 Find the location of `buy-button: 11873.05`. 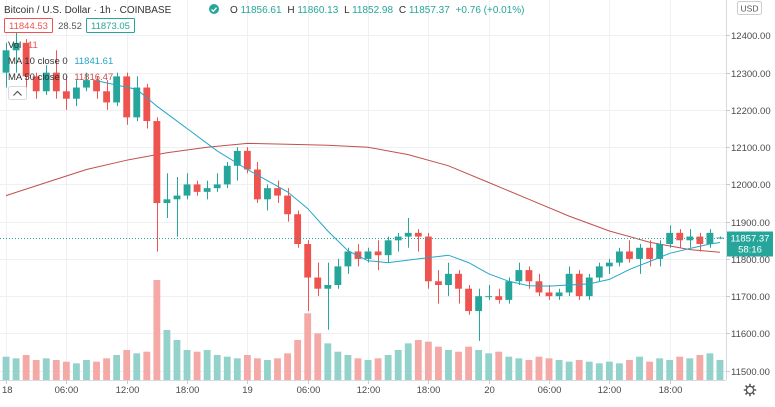

buy-button: 11873.05 is located at coordinates (110, 25).